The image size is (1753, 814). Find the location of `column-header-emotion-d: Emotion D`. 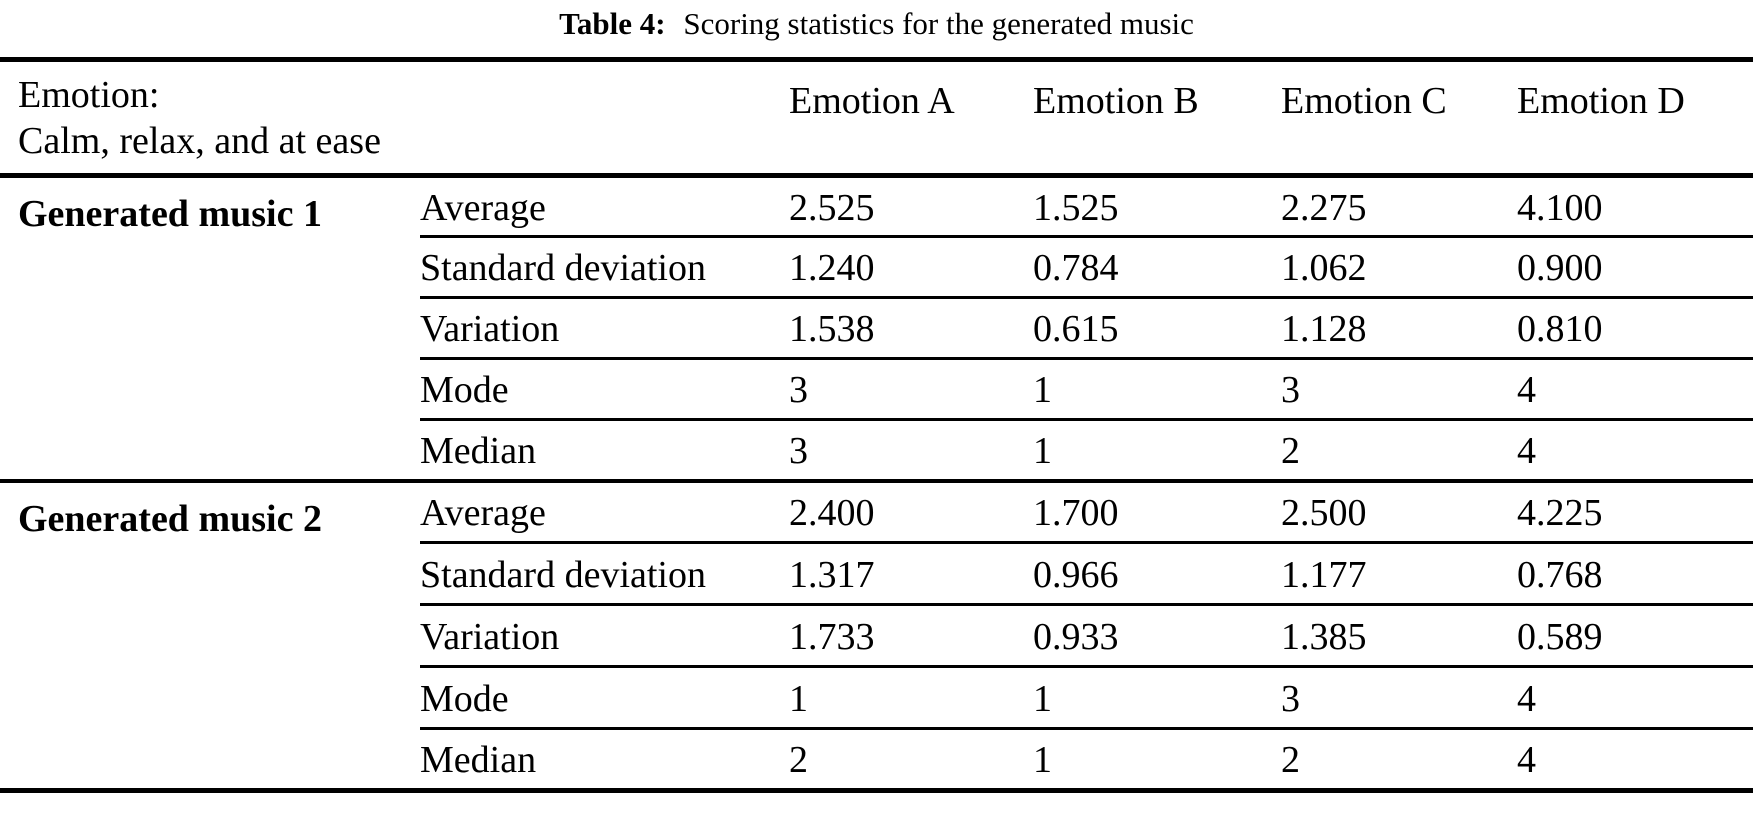

column-header-emotion-d: Emotion D is located at coordinates (1601, 101).